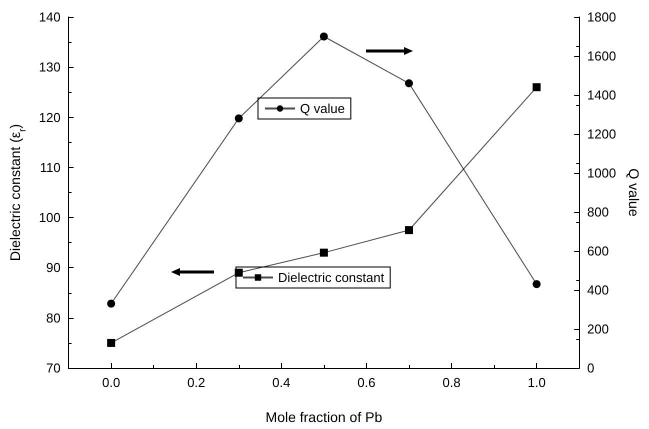 This screenshot has height=429, width=649. What do you see at coordinates (634, 192) in the screenshot?
I see `y2-axis-title: Q value` at bounding box center [634, 192].